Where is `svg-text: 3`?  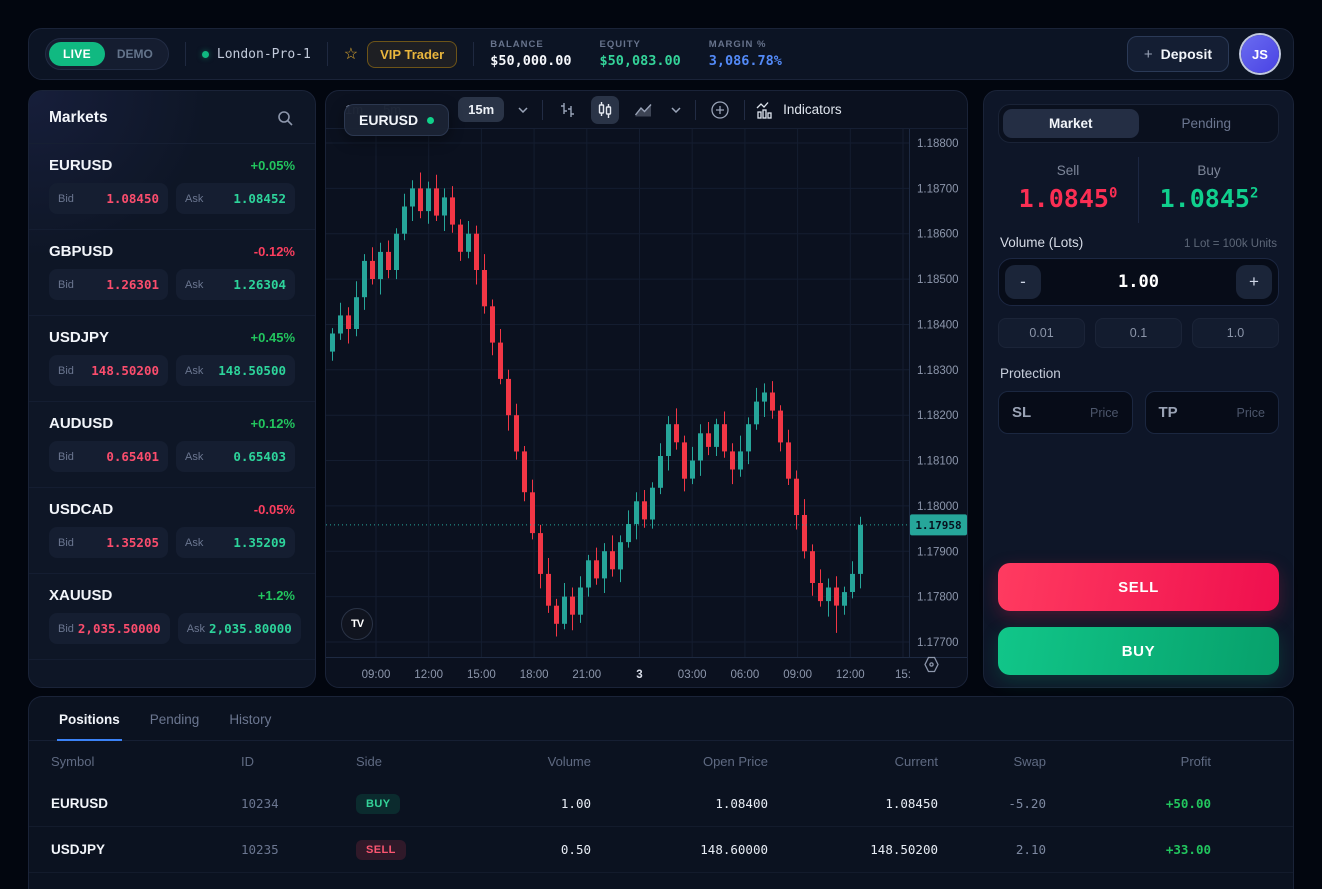 svg-text: 3 is located at coordinates (639, 675).